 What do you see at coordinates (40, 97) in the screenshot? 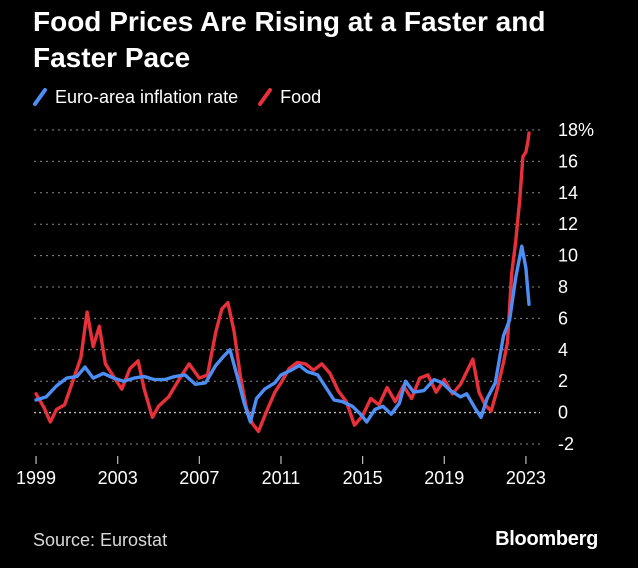
I see `inflation-line-icon` at bounding box center [40, 97].